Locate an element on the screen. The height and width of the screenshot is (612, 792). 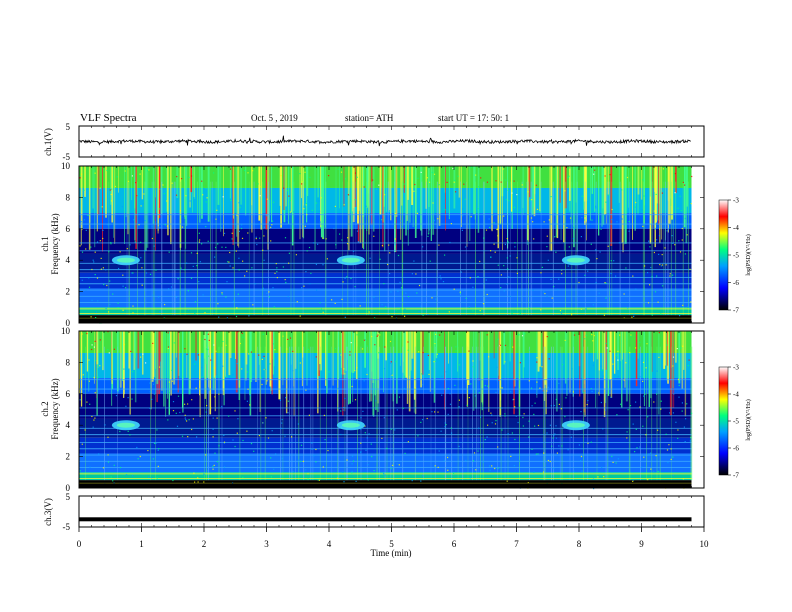
freq-tick-label: 0 is located at coordinates (68, 488).